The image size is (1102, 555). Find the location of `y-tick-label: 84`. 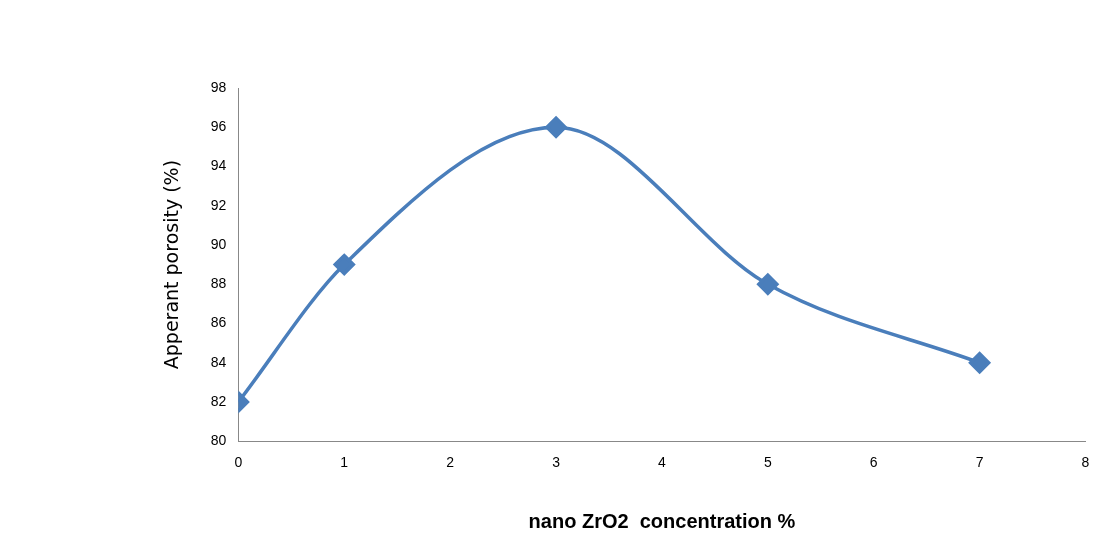

y-tick-label: 84 is located at coordinates (218, 361).